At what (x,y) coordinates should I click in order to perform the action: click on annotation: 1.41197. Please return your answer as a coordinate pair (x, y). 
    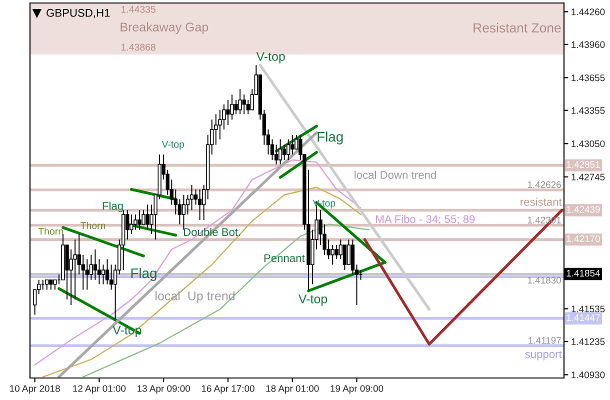
    Looking at the image, I should click on (544, 340).